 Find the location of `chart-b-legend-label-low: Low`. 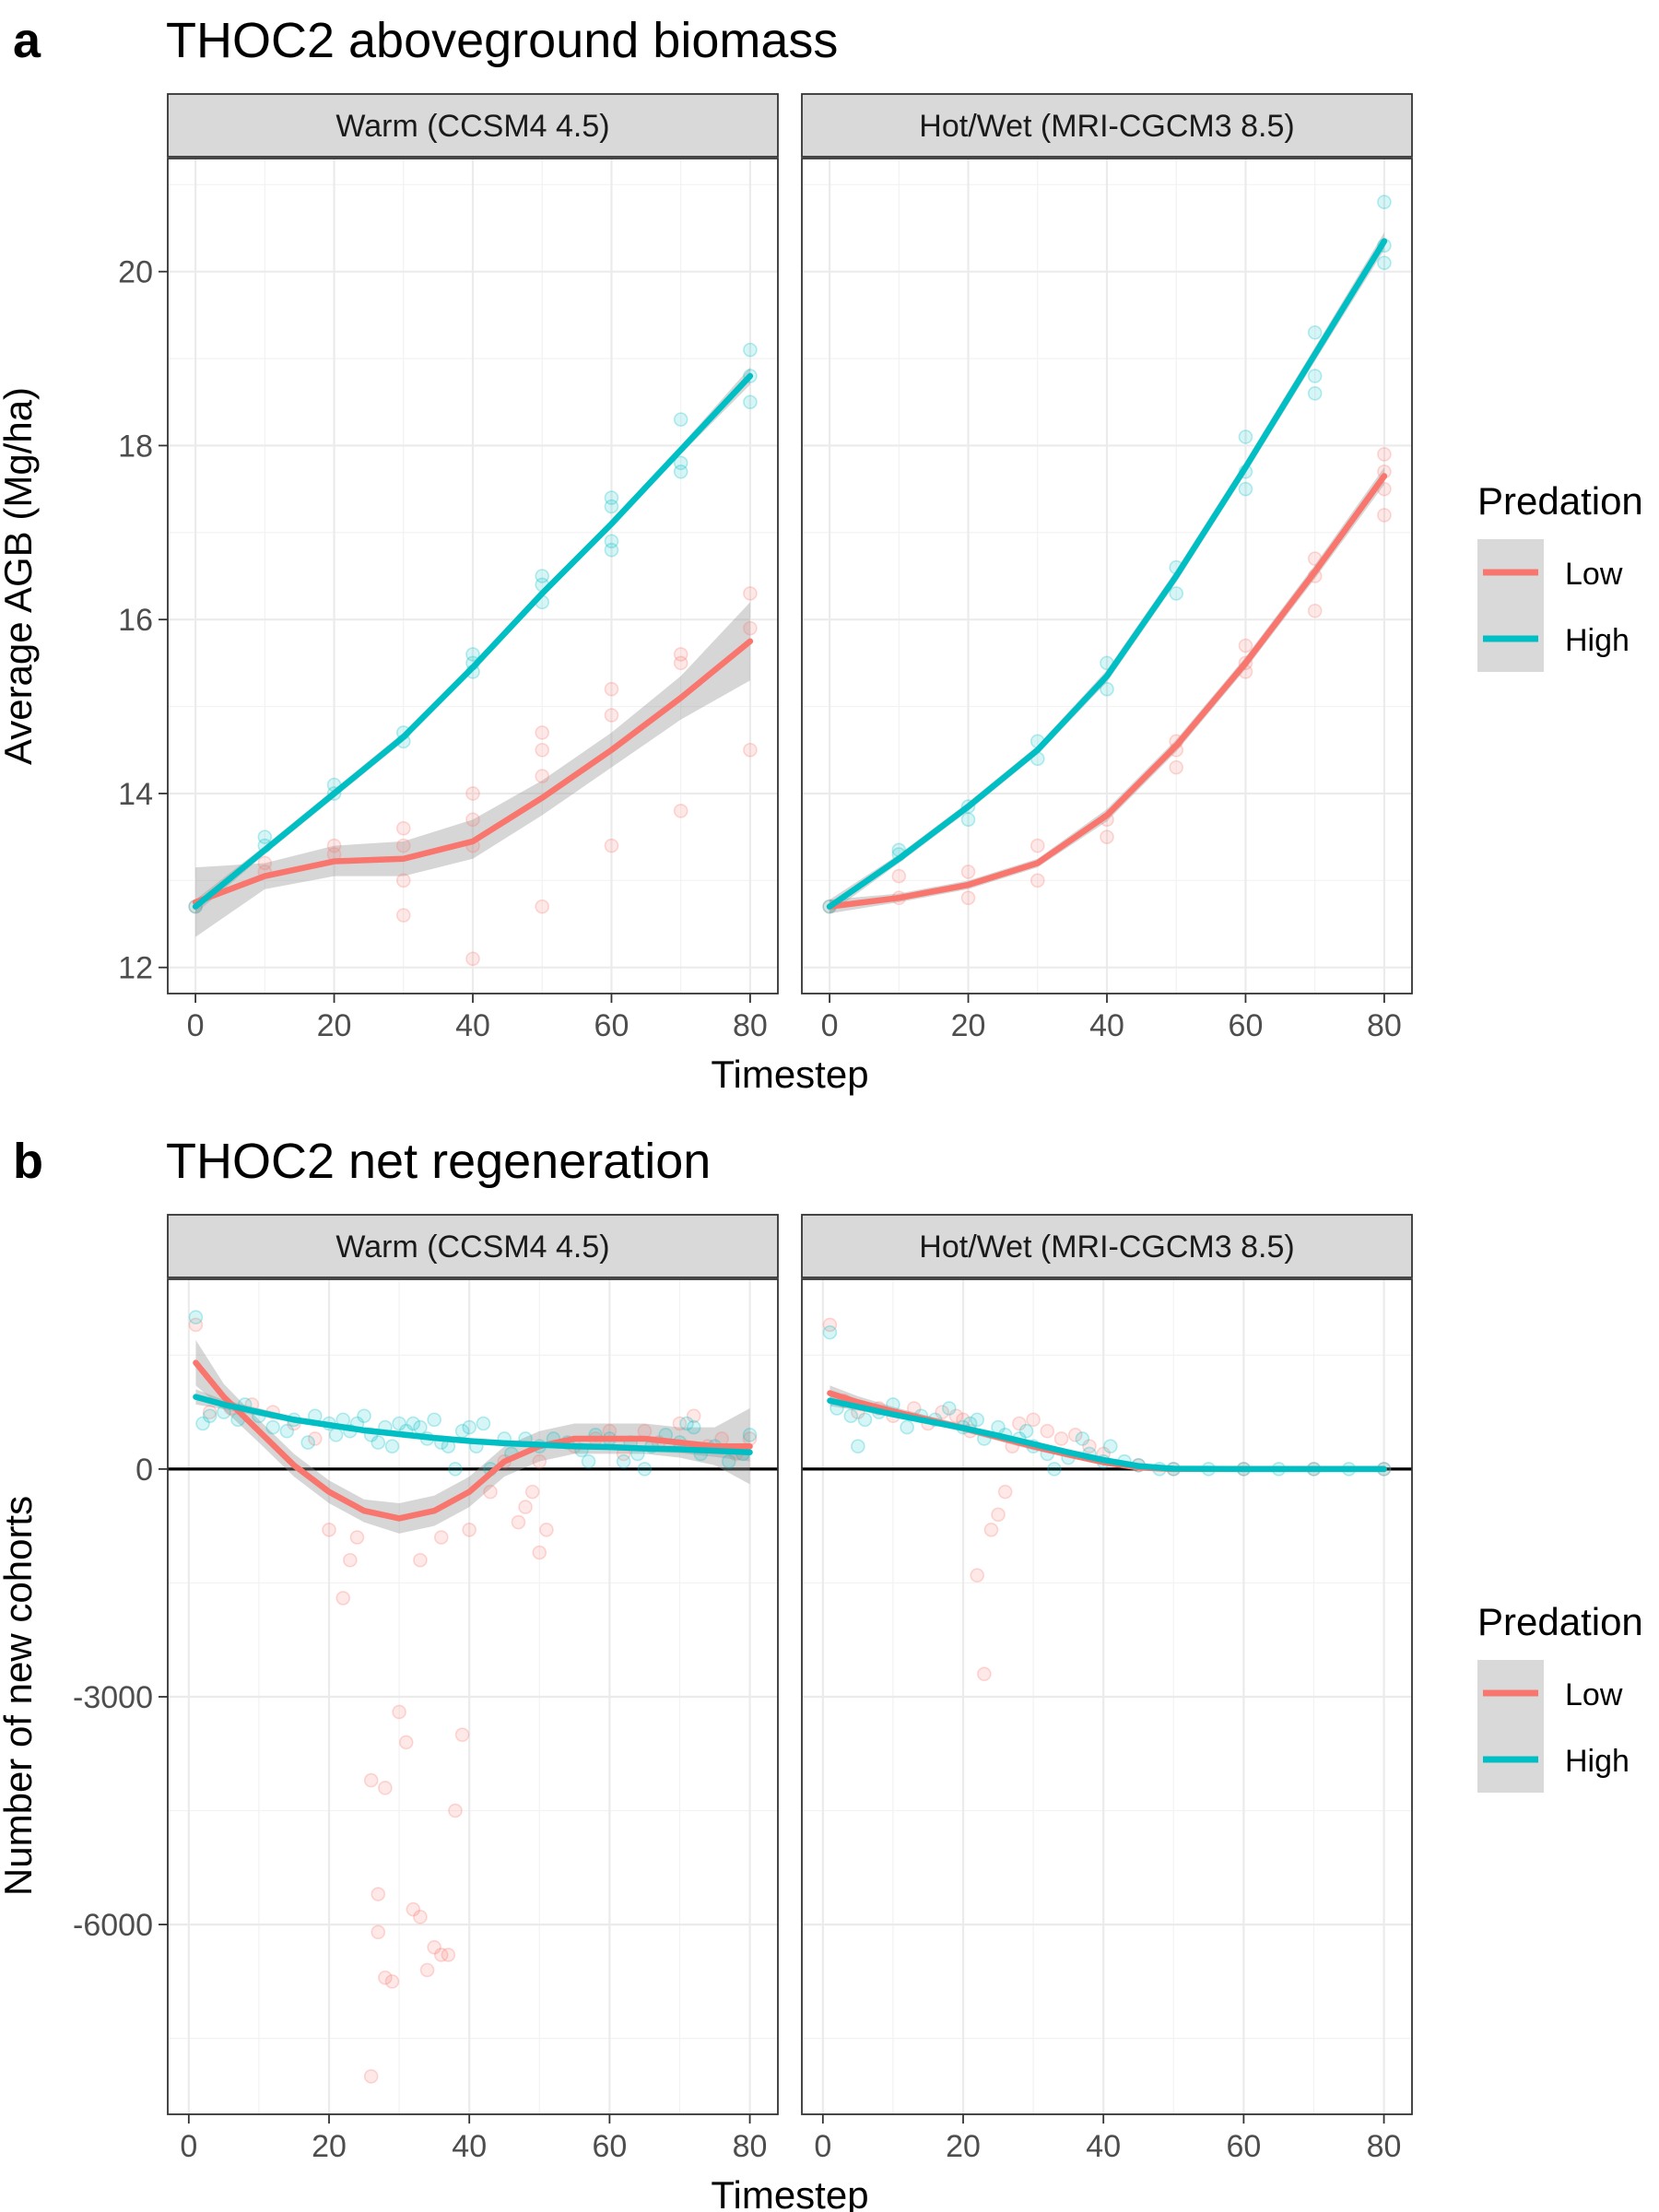

chart-b-legend-label-low: Low is located at coordinates (1594, 1694).